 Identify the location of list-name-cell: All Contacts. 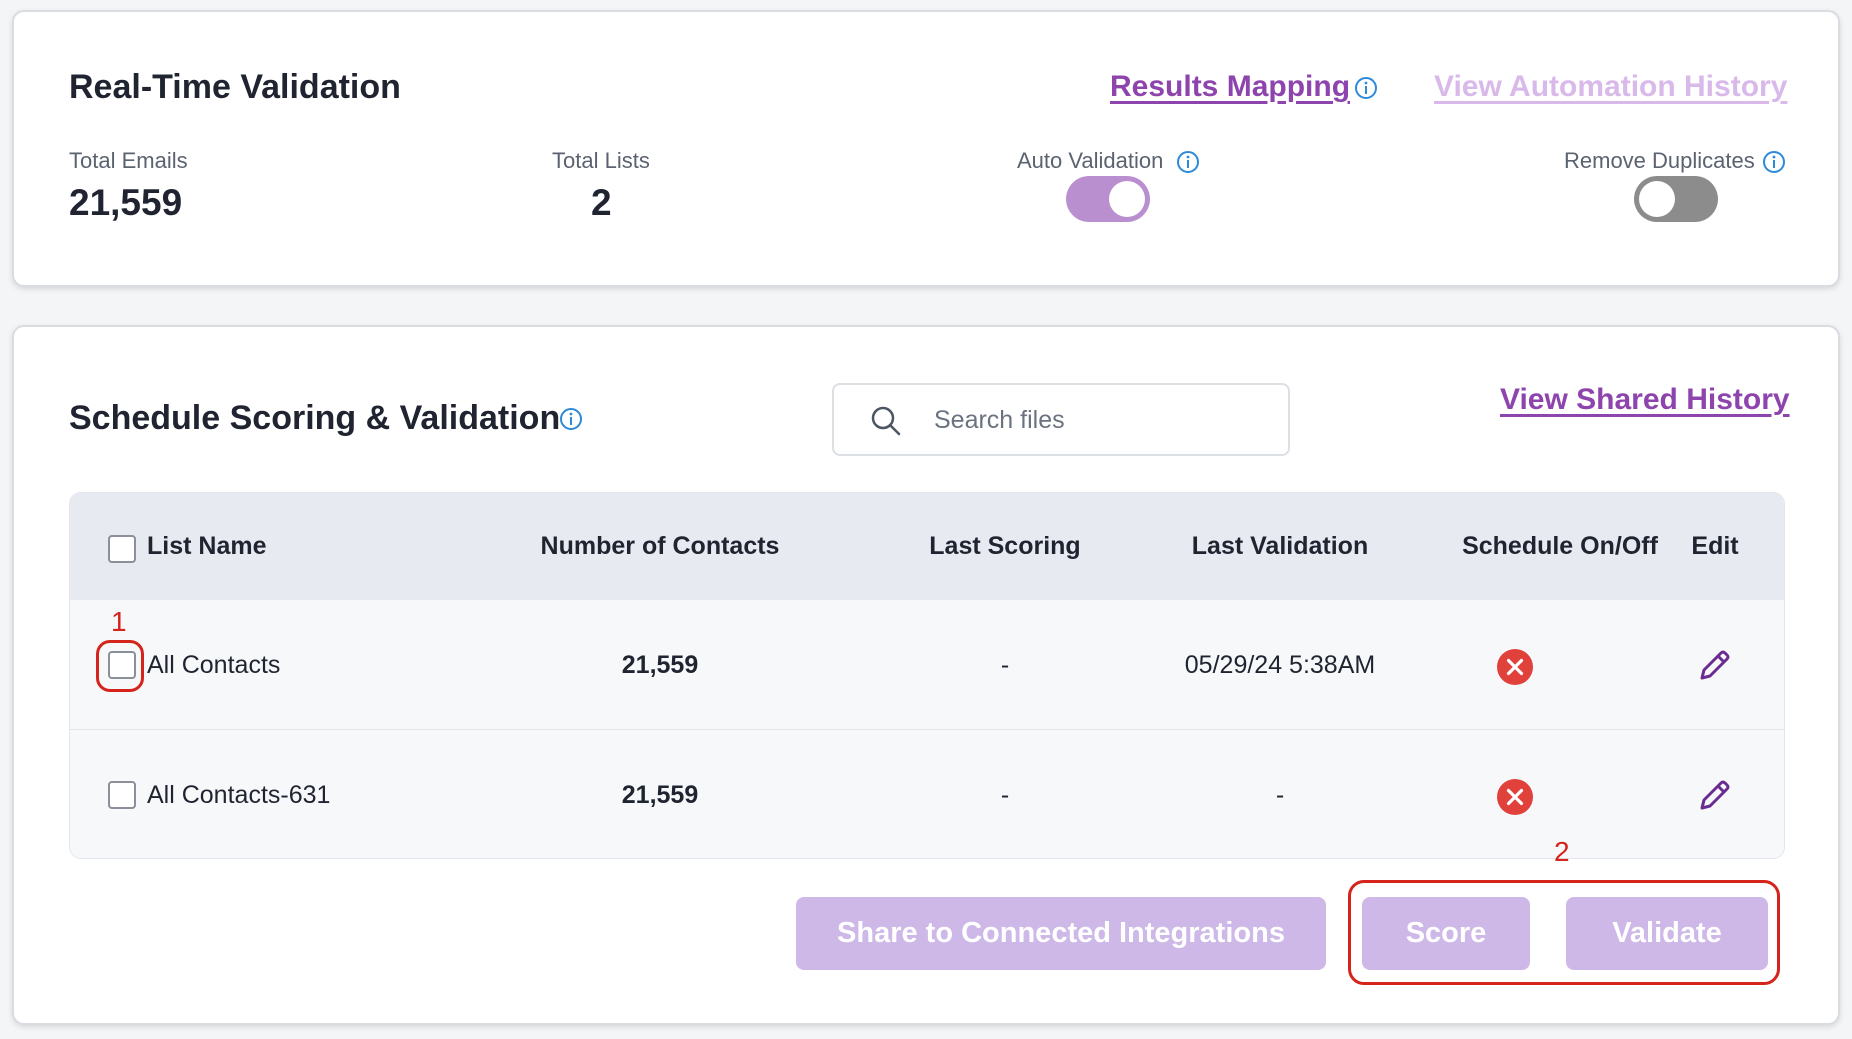
(214, 665).